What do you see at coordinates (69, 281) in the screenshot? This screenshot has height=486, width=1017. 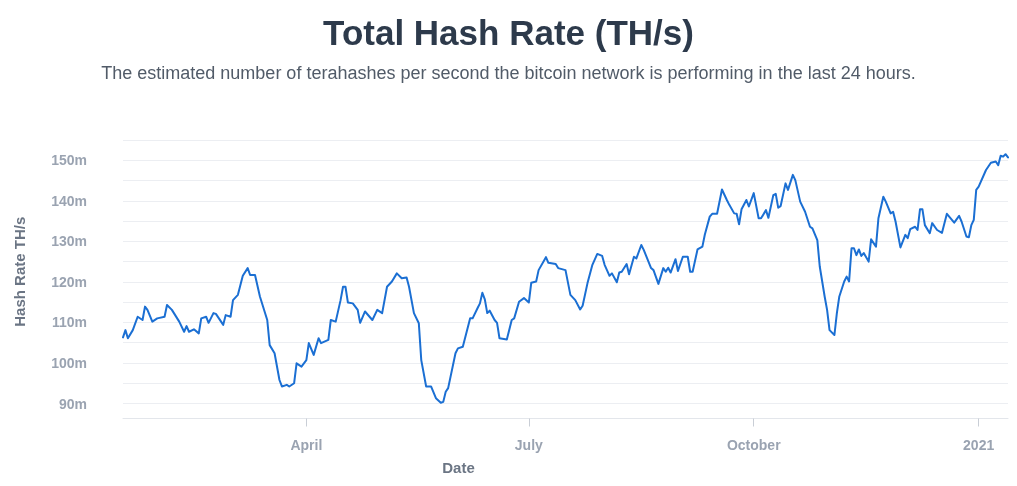 I see `y-tick-label: 120m` at bounding box center [69, 281].